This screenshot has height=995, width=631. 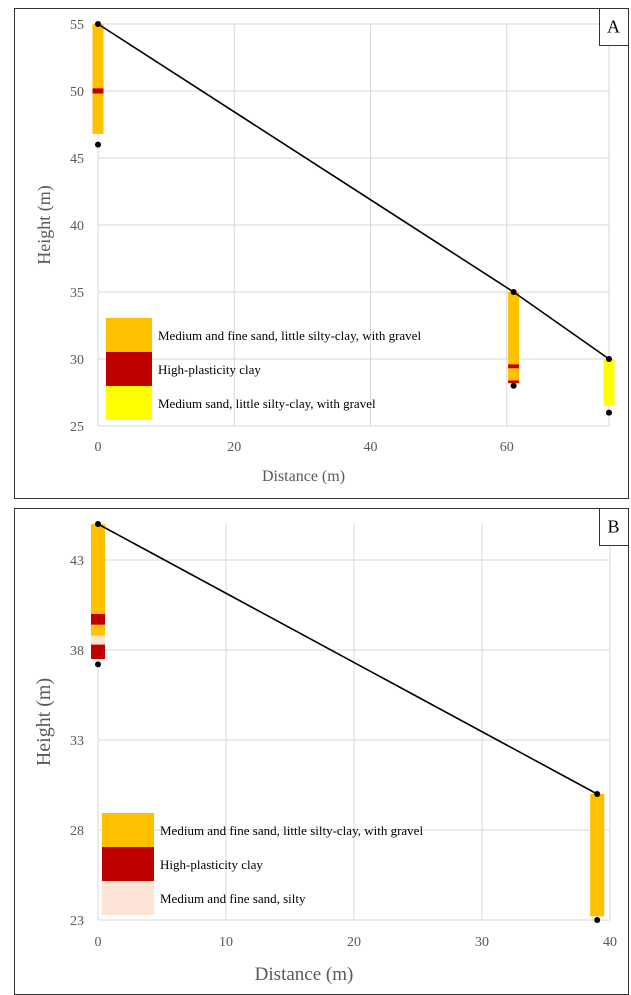 What do you see at coordinates (226, 942) in the screenshot?
I see `x-tick-label: 10` at bounding box center [226, 942].